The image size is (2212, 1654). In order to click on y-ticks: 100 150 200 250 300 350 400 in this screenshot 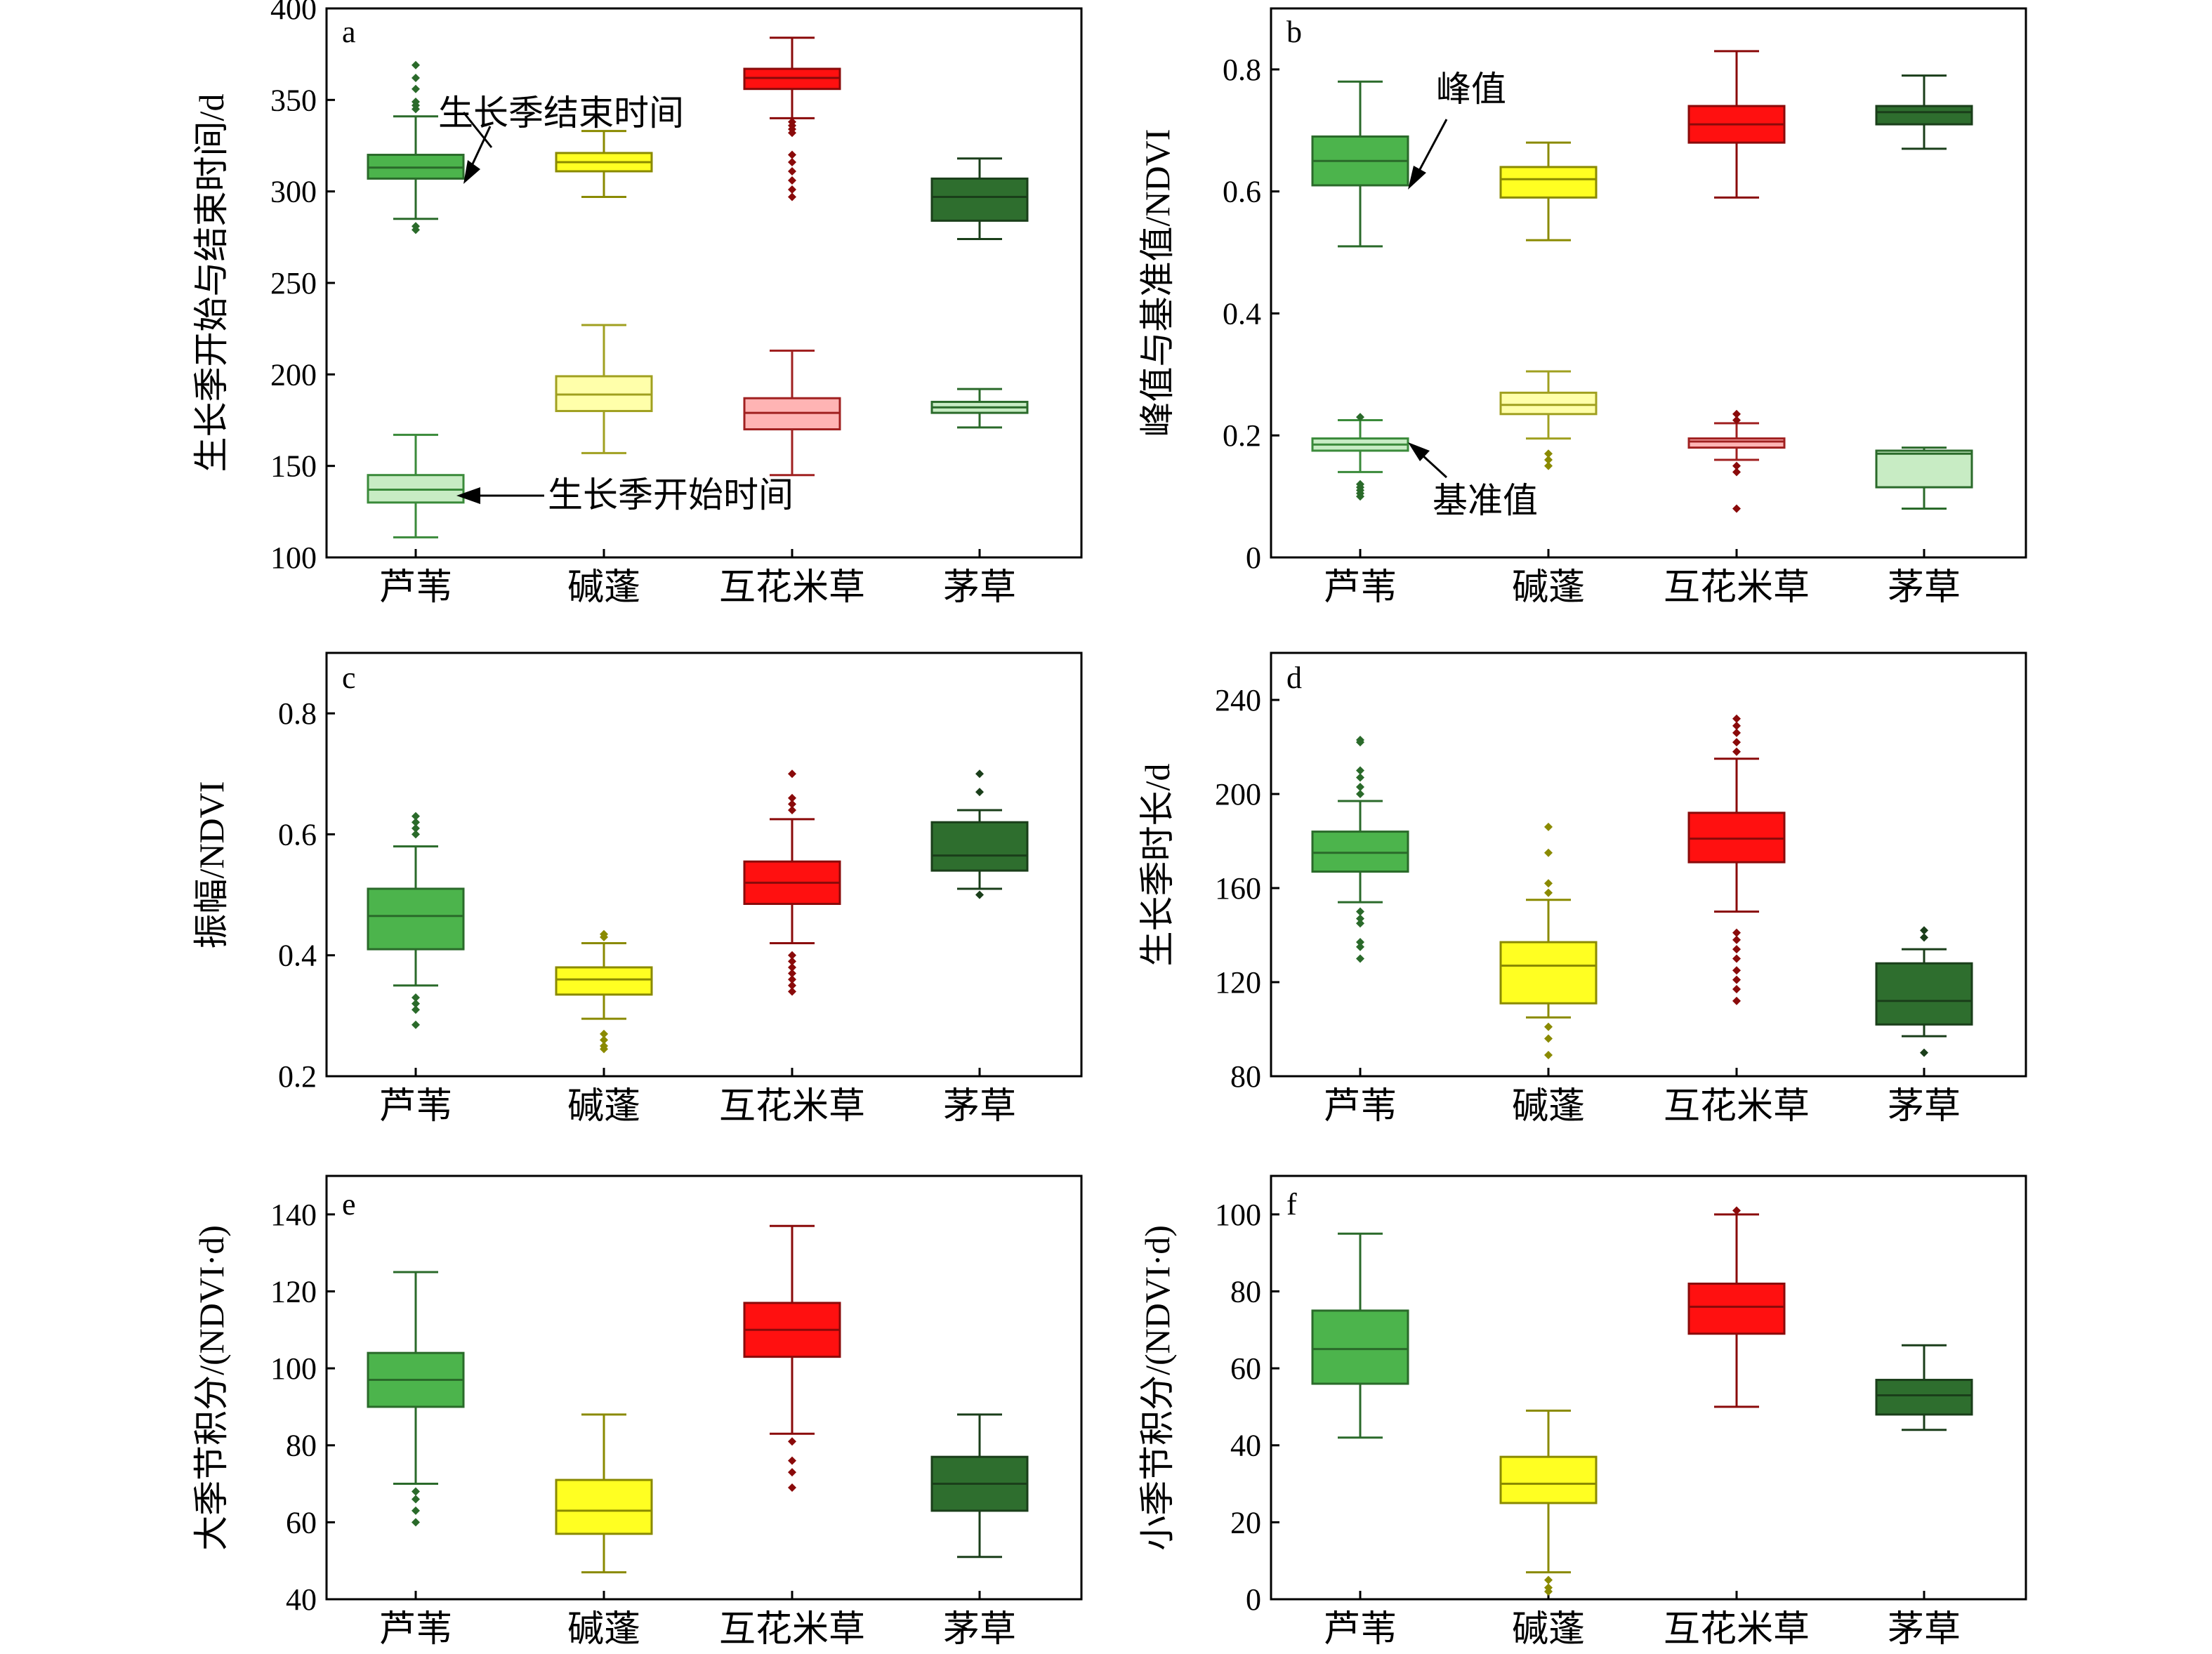, I will do `click(302, 287)`.